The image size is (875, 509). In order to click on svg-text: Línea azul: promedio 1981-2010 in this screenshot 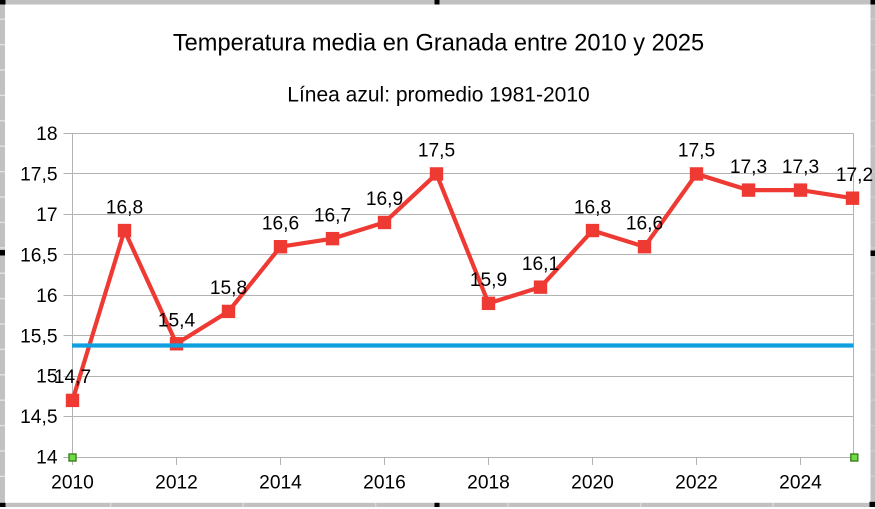, I will do `click(438, 95)`.